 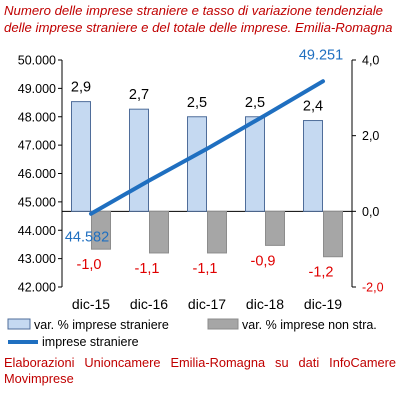 I want to click on line-label-last: 49.251, so click(x=321, y=55).